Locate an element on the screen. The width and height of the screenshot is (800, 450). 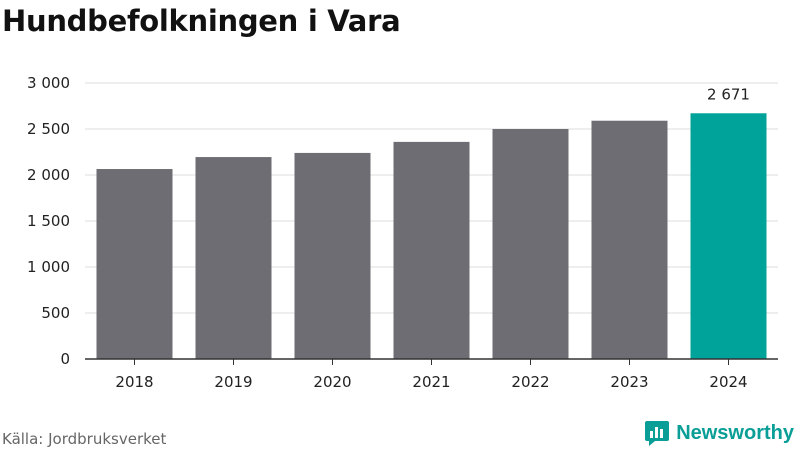
data-label: 2 671 is located at coordinates (728, 94).